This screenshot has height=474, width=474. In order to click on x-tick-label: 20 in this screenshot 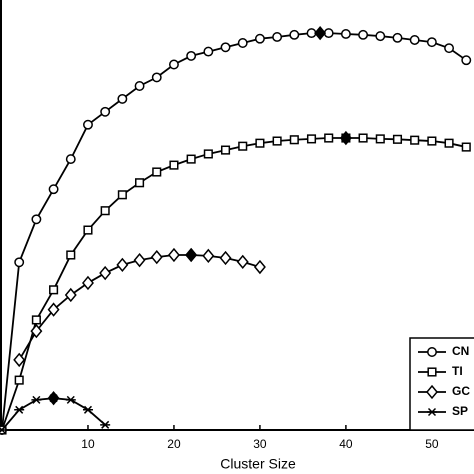, I will do `click(174, 444)`.